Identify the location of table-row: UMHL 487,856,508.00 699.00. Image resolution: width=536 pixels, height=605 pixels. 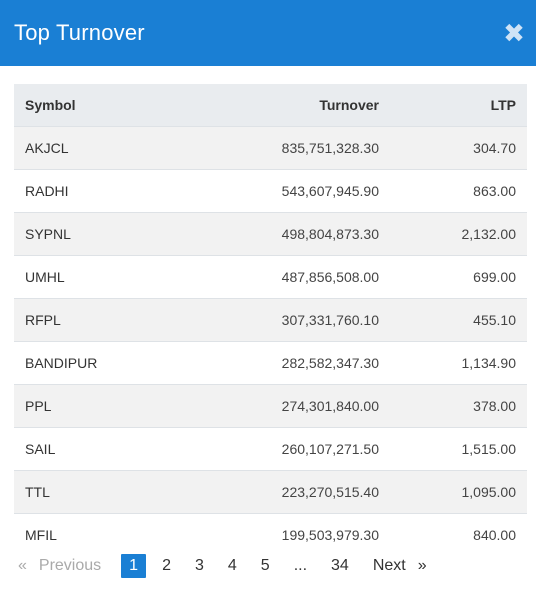
(270, 276).